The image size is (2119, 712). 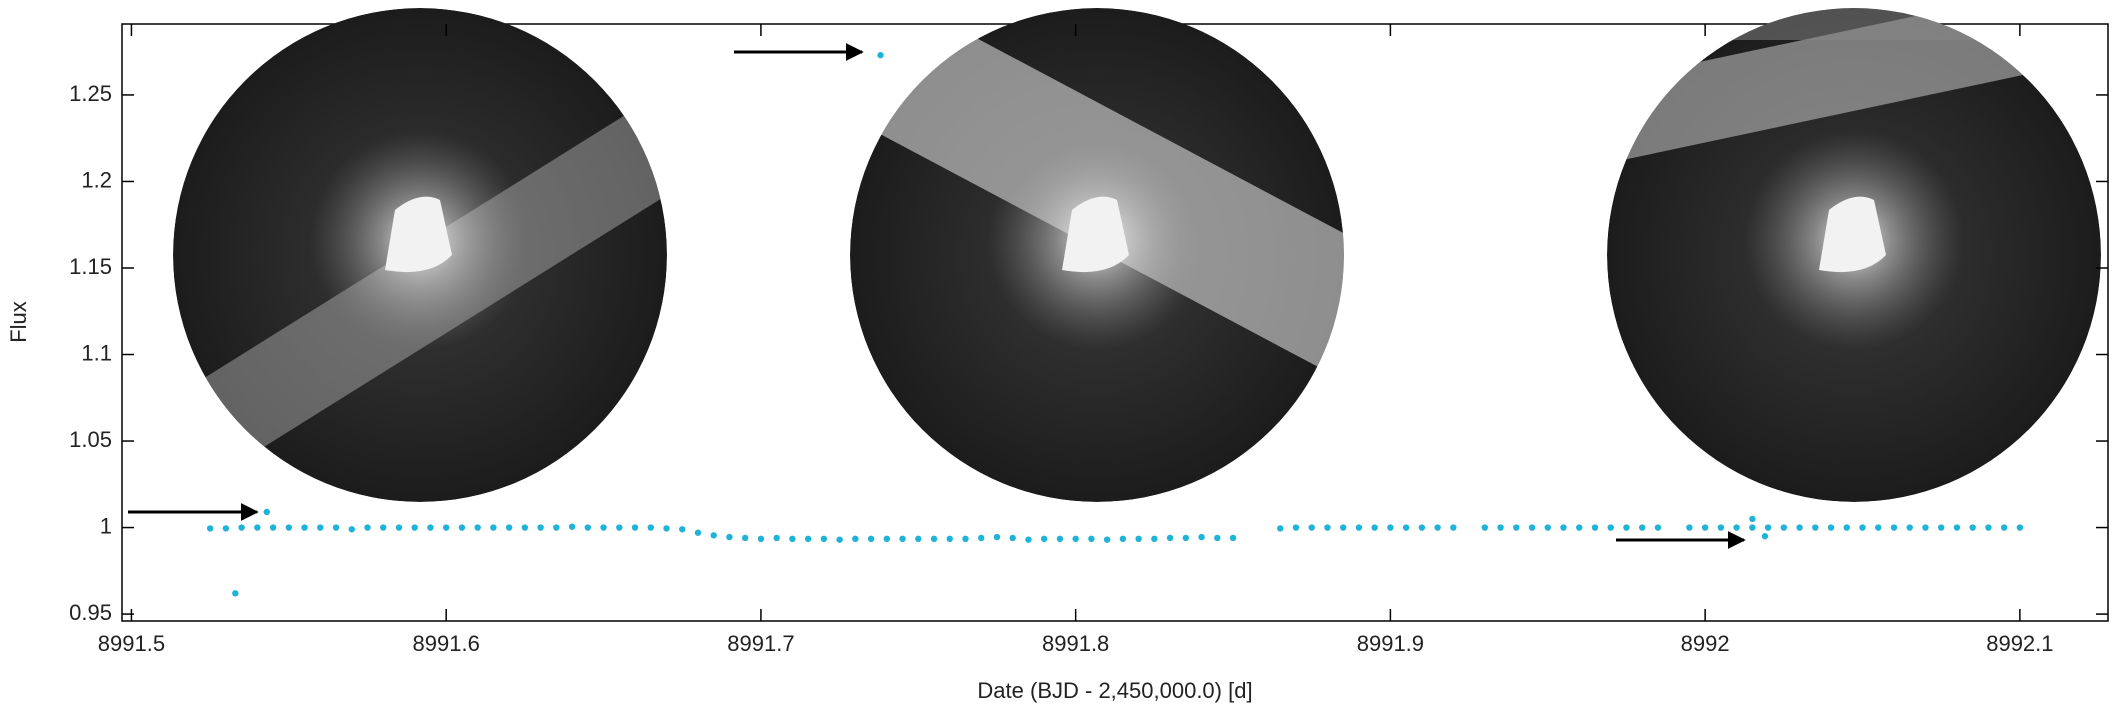 What do you see at coordinates (90, 612) in the screenshot?
I see `y-tick-label: 0.95` at bounding box center [90, 612].